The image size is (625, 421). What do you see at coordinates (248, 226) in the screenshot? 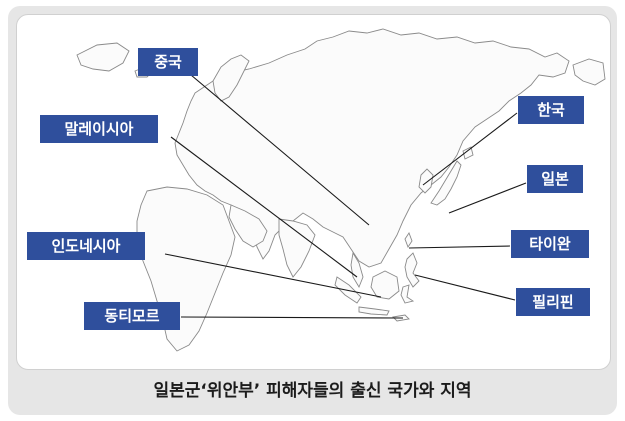
I see `arabian-peninsula` at bounding box center [248, 226].